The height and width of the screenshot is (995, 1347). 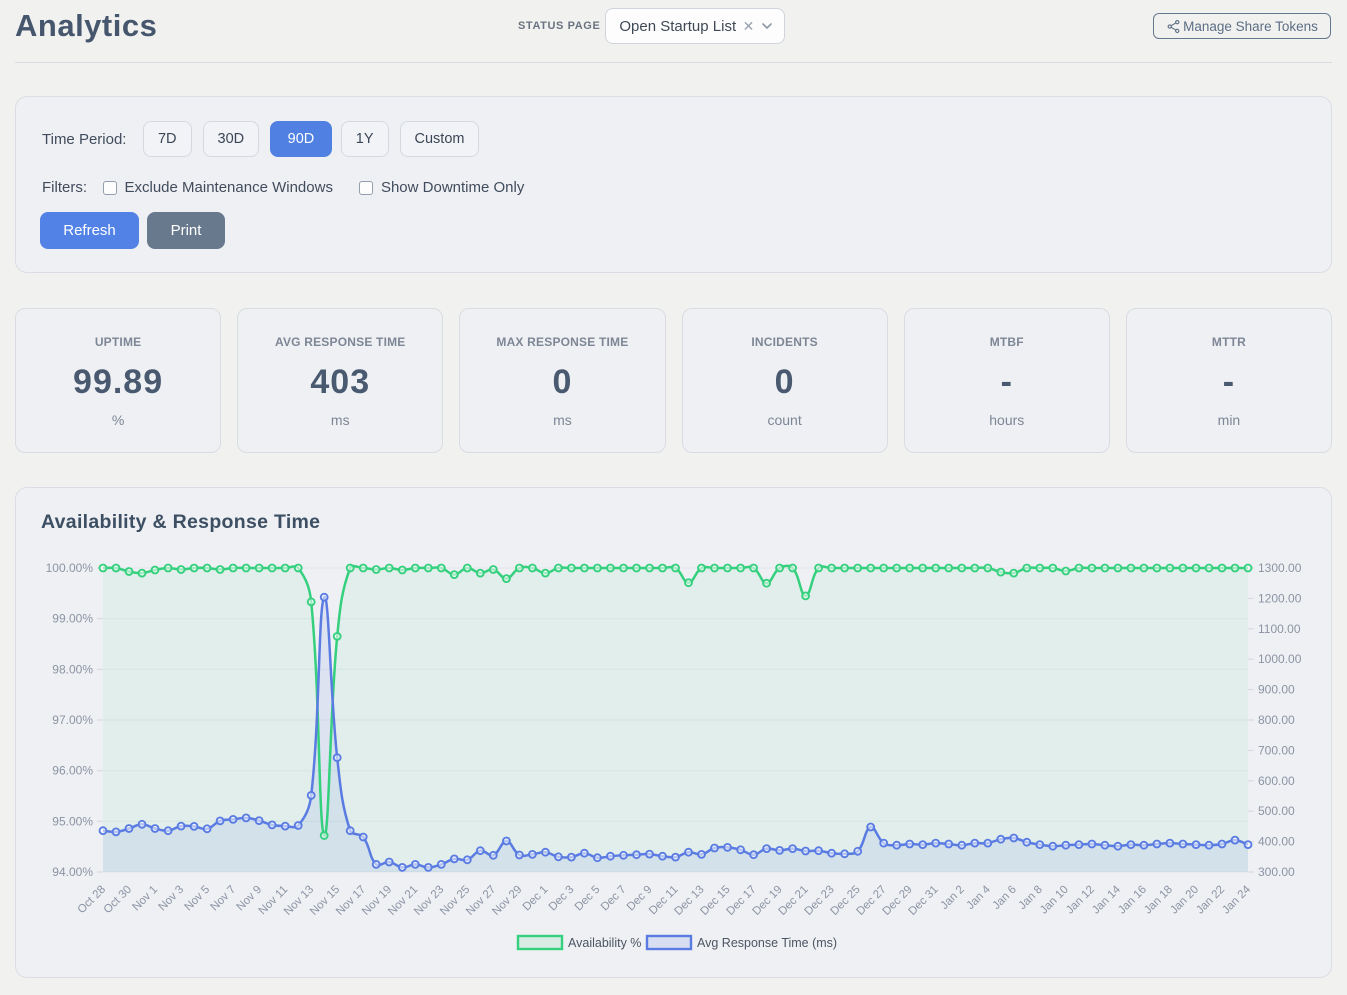 I want to click on svg-text: Nov 7, so click(x=223, y=899).